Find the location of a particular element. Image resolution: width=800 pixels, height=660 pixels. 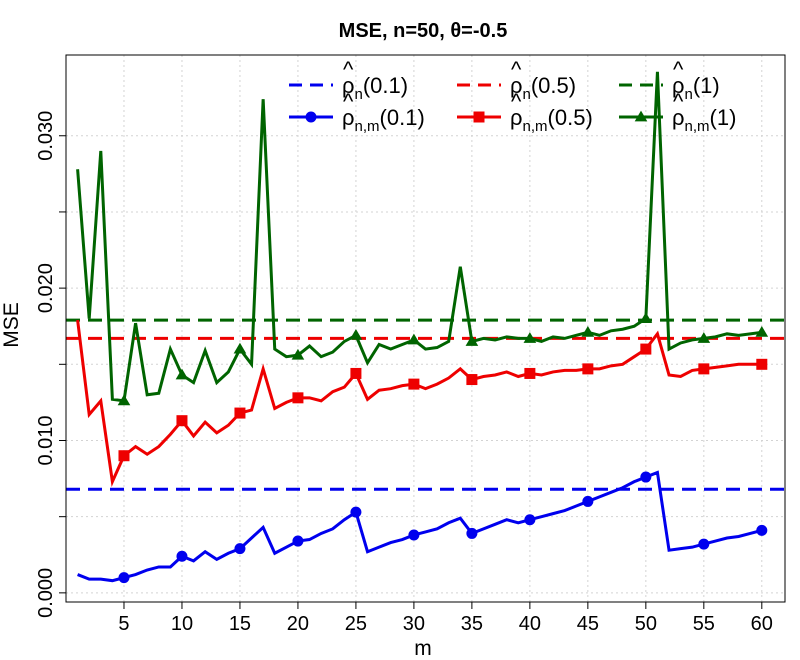

legend-entry-3: ^ρn,m(0.1) is located at coordinates (357, 112).